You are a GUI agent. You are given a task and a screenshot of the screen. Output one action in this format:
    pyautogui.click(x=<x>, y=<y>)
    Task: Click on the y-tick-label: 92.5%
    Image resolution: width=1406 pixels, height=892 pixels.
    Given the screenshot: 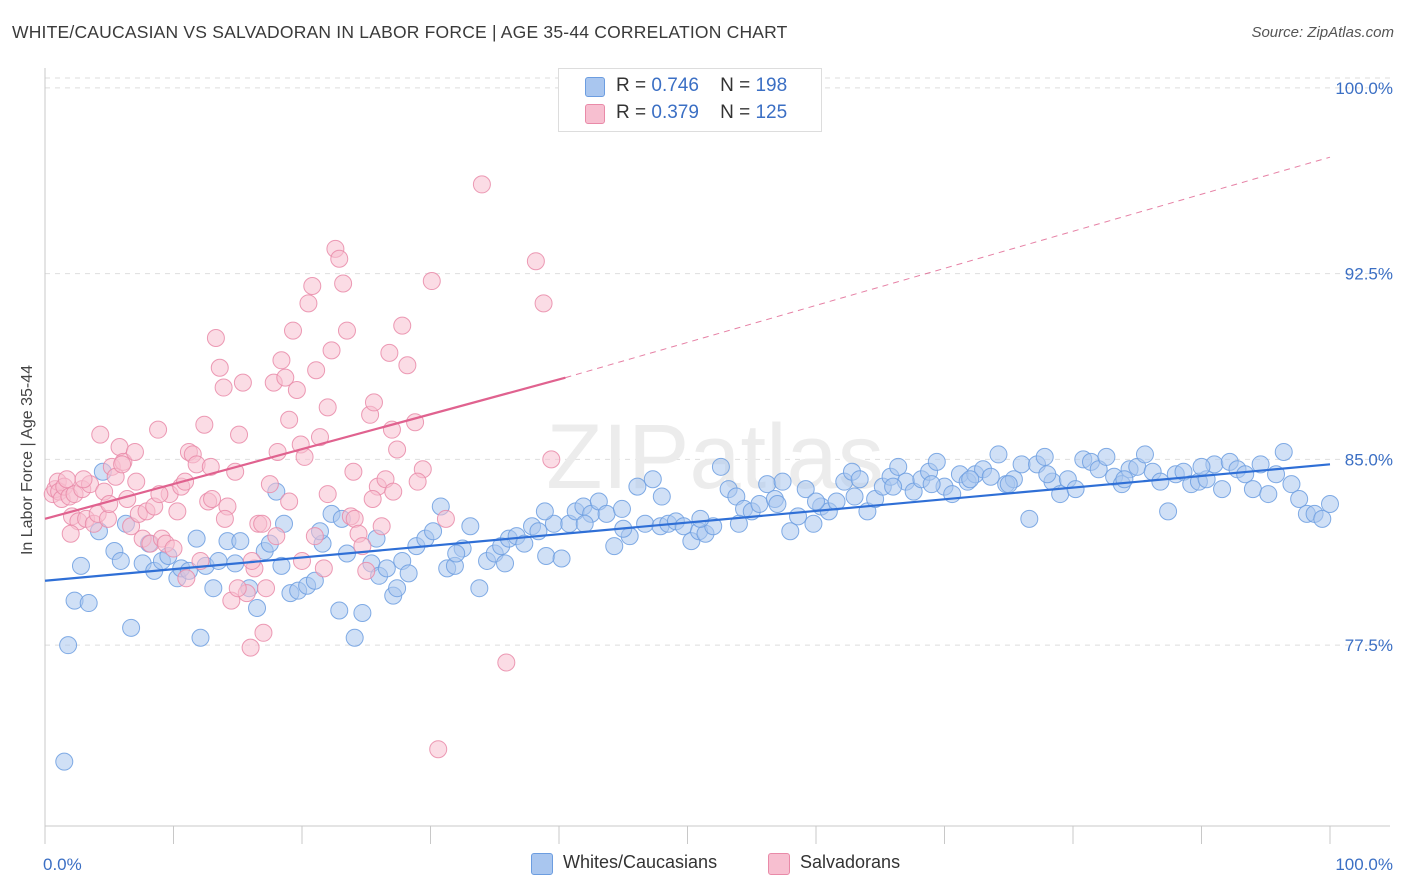 What is the action you would take?
    pyautogui.click(x=1369, y=274)
    